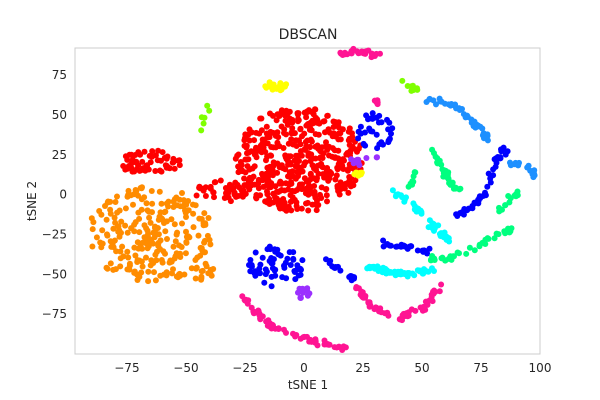 Image resolution: width=600 pixels, height=400 pixels. What do you see at coordinates (59, 75) in the screenshot?
I see `y-tick-label: 75` at bounding box center [59, 75].